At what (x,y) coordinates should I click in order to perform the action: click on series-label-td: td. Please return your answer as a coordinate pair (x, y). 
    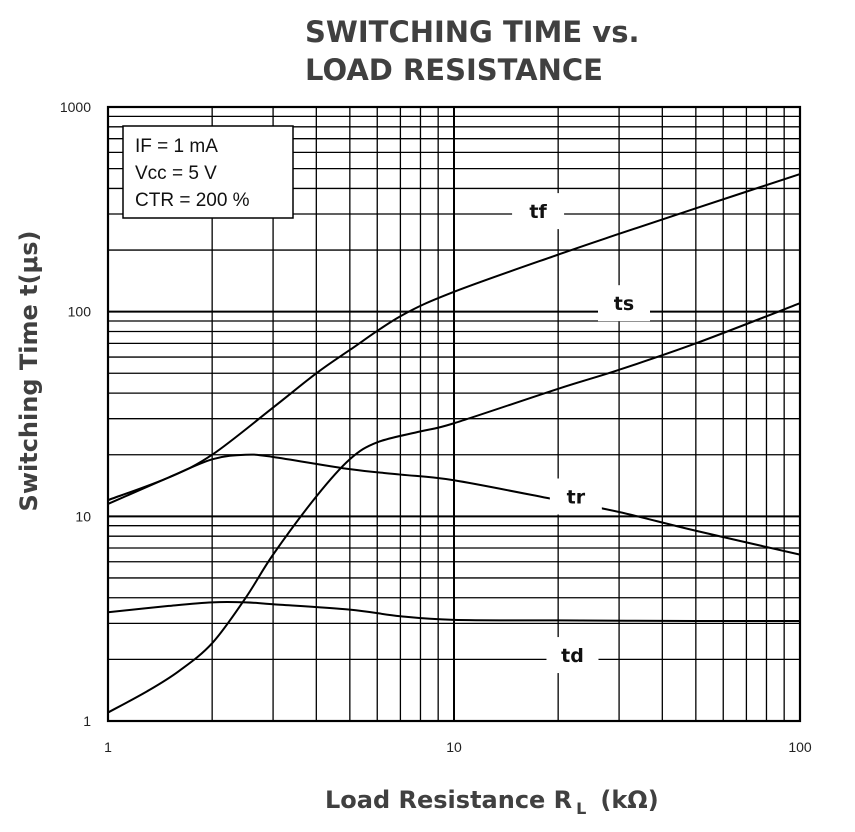
    Looking at the image, I should click on (572, 656).